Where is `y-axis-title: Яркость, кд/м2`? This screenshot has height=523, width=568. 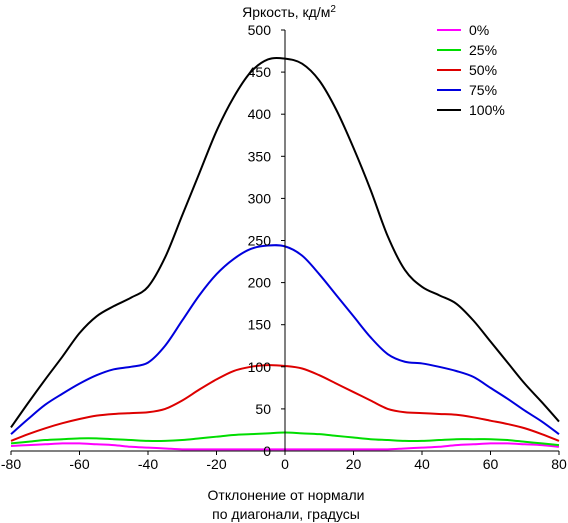
y-axis-title: Яркость, кд/м2 is located at coordinates (289, 12).